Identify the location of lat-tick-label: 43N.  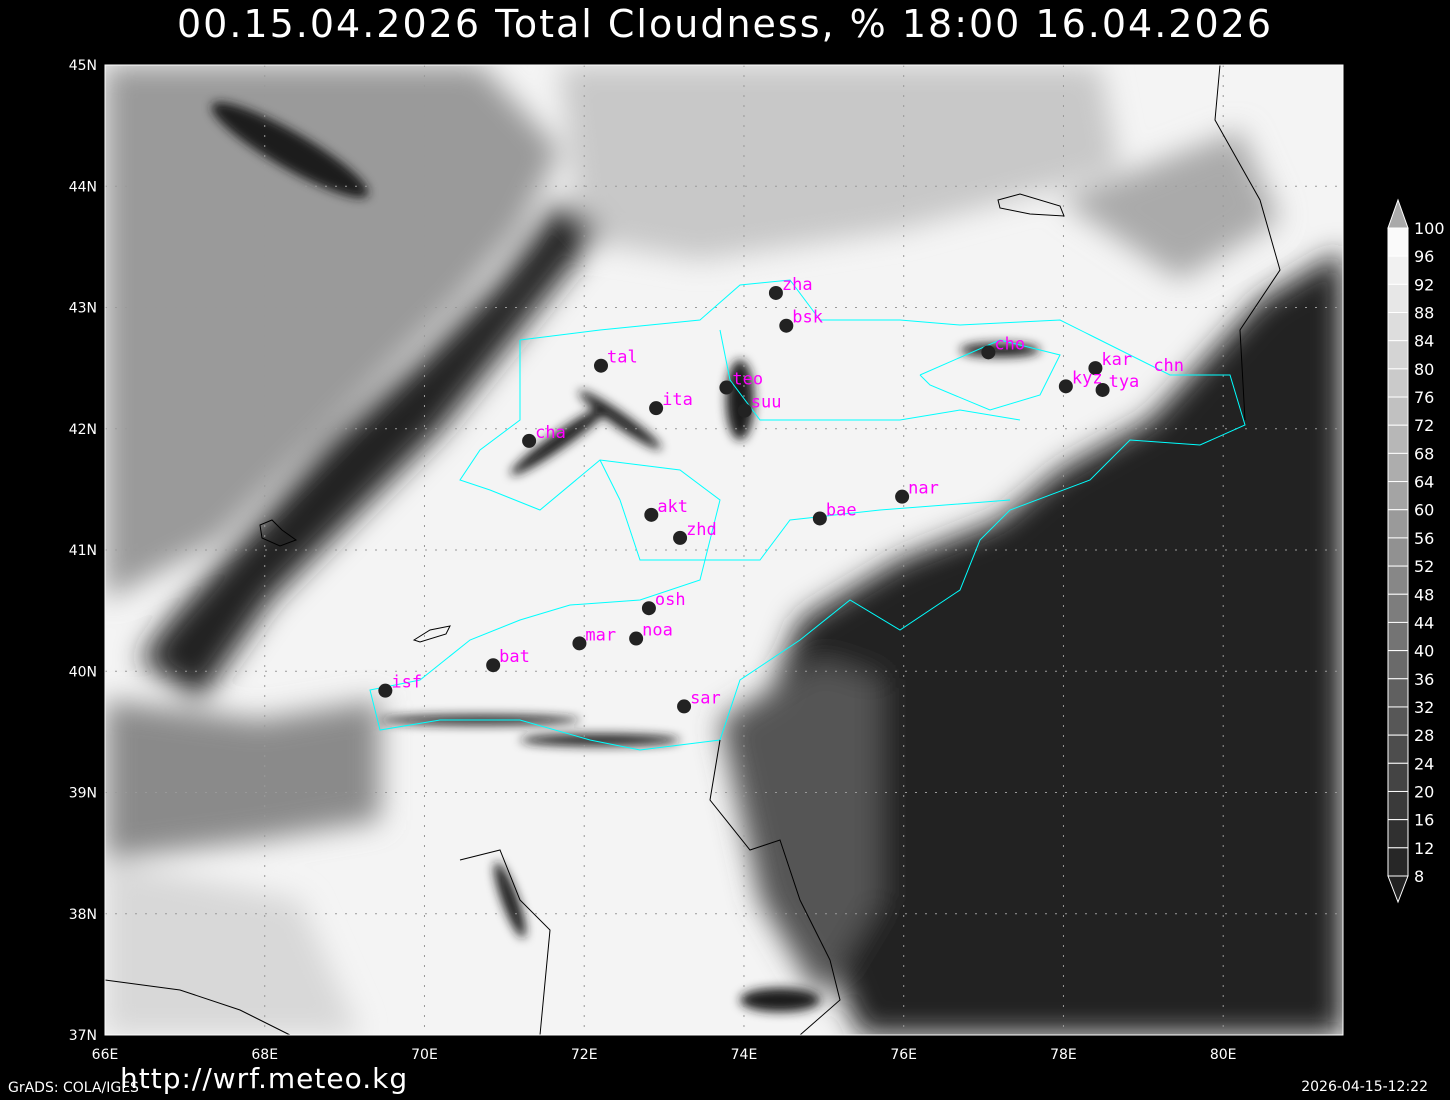
(83, 309).